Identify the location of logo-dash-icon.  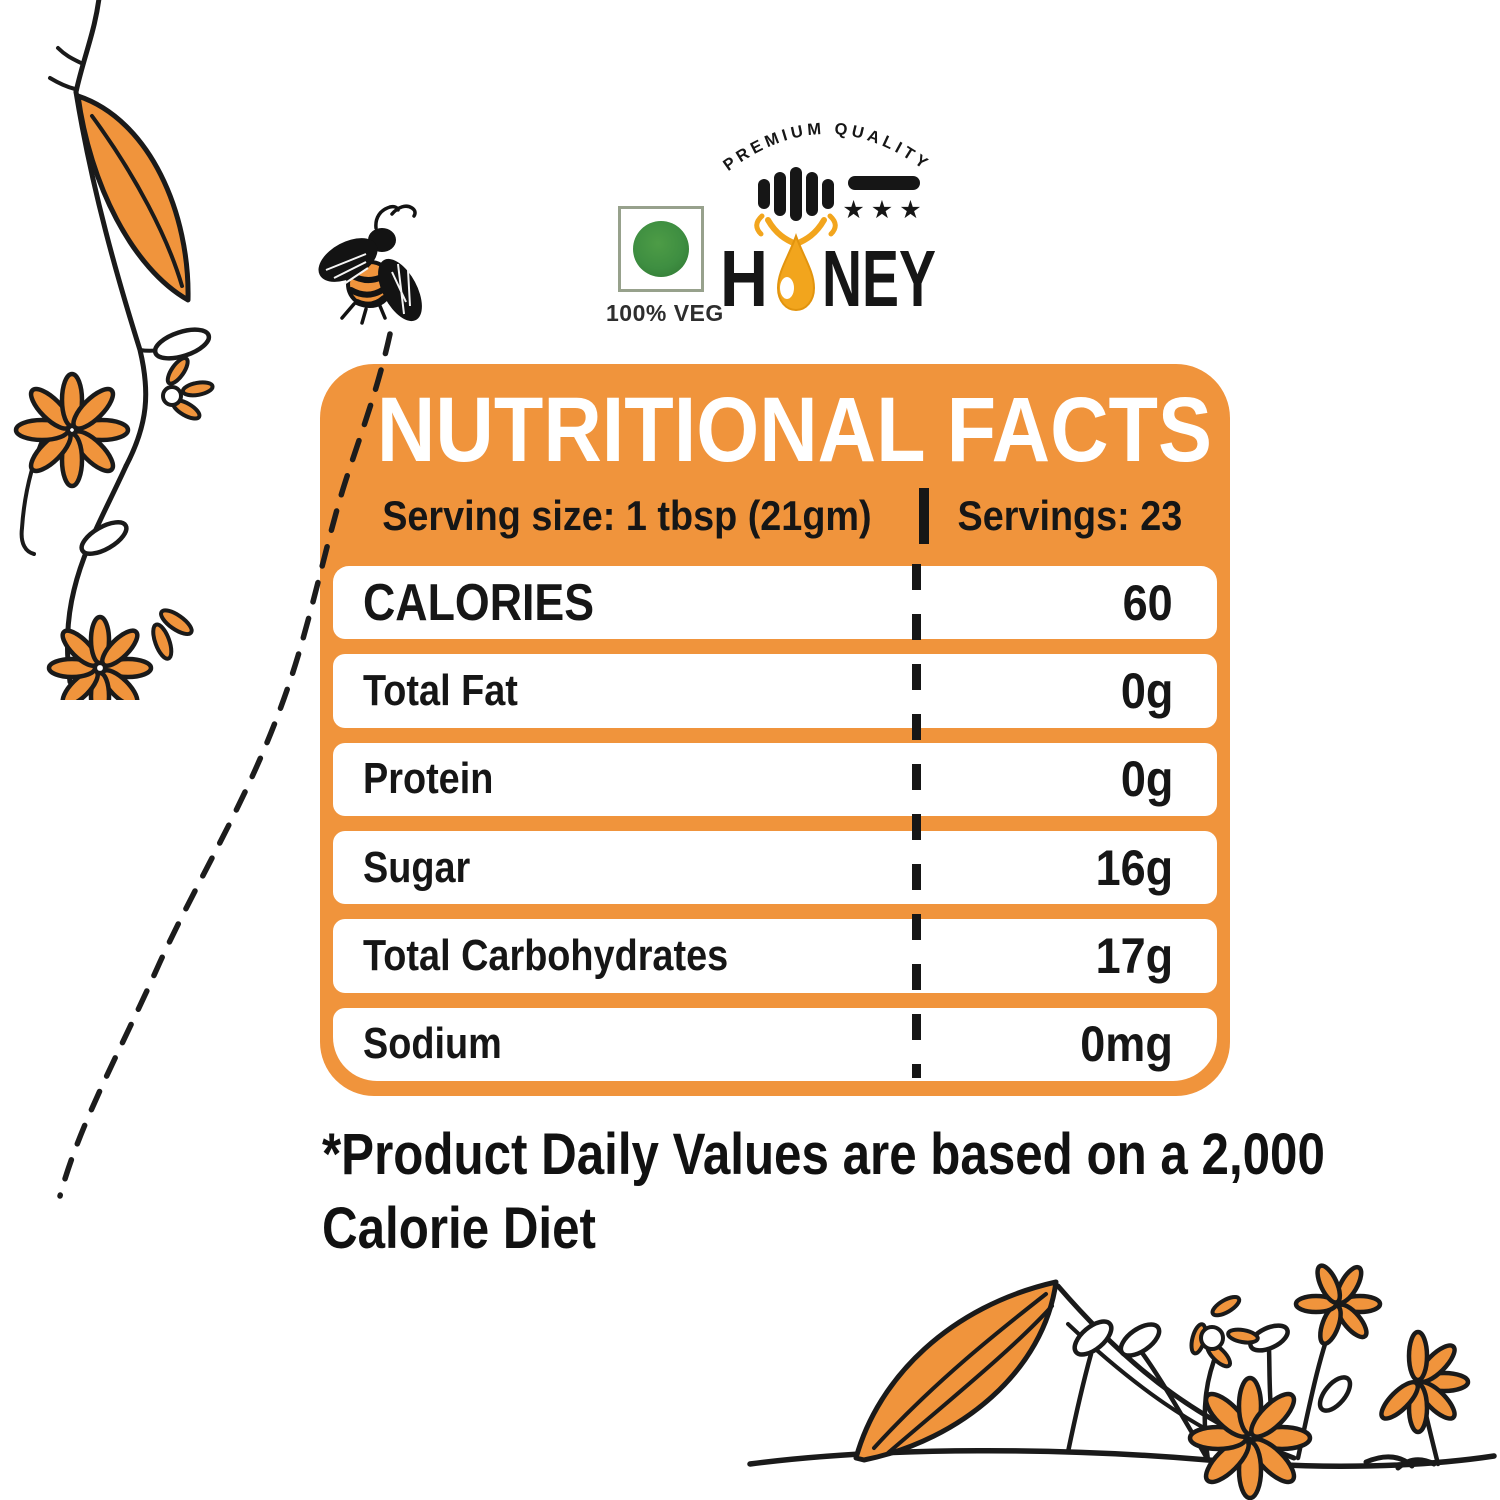
(884, 183).